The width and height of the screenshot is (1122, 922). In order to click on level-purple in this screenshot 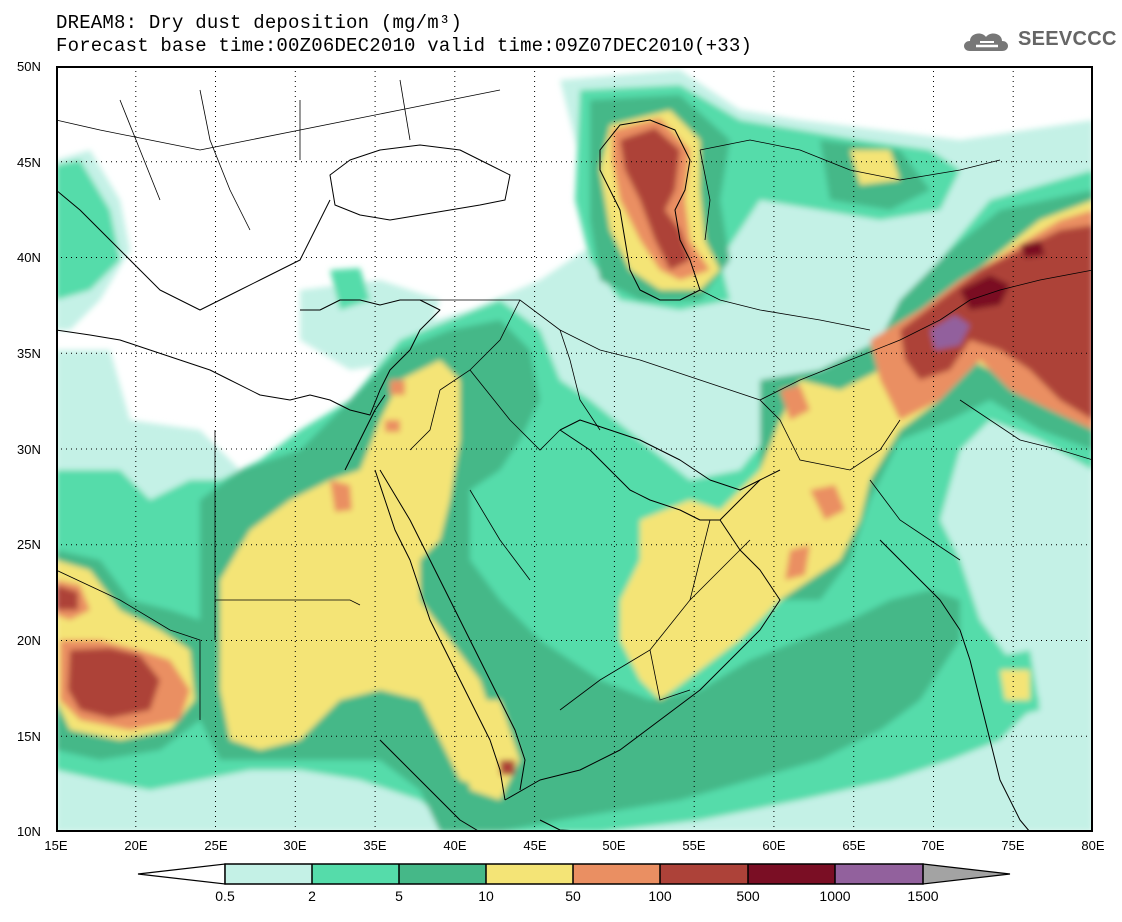, I will do `click(950, 332)`.